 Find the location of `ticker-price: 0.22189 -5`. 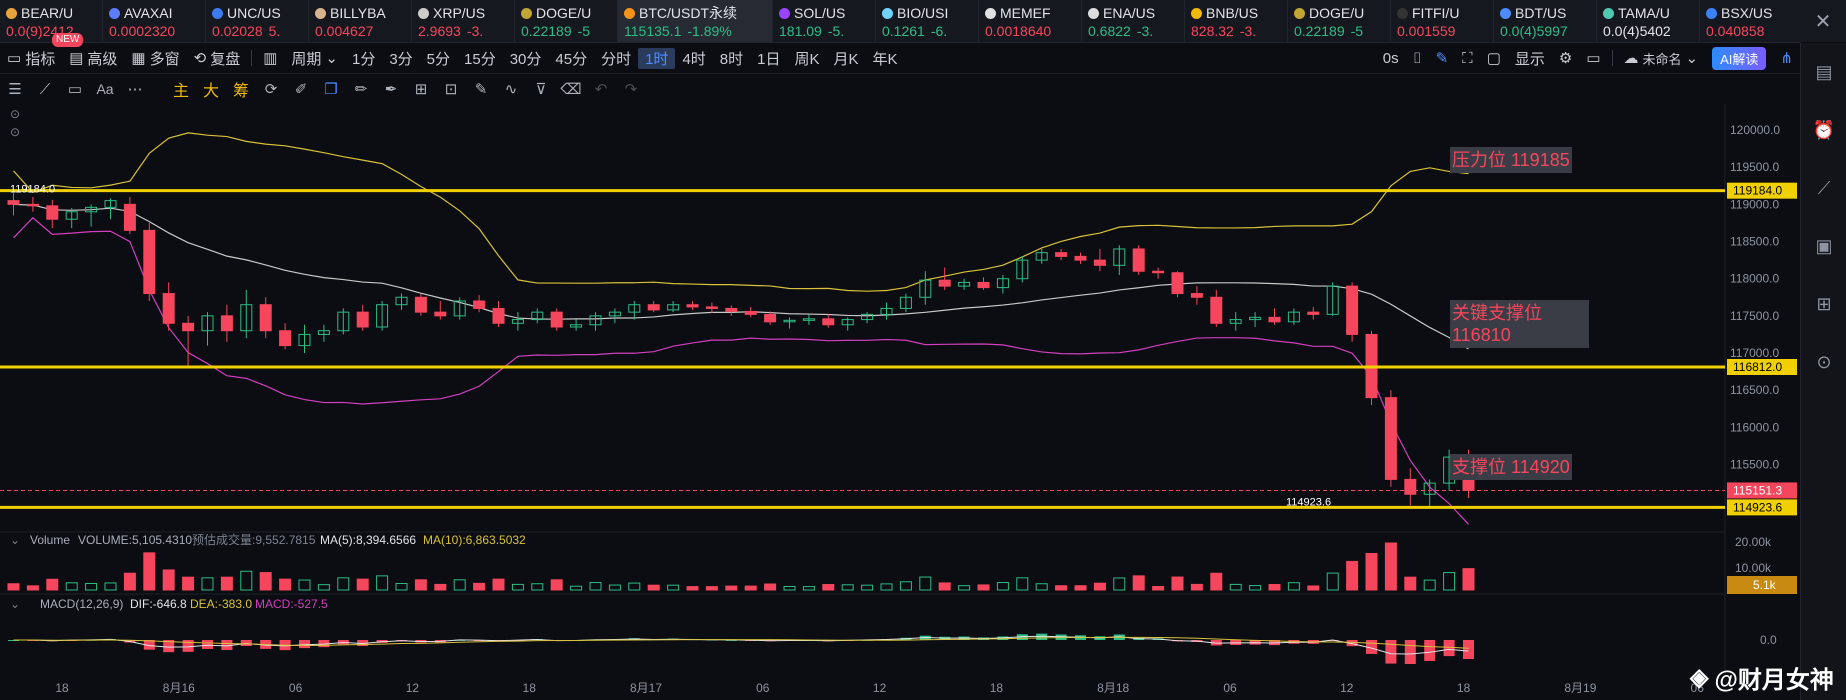

ticker-price: 0.22189 -5 is located at coordinates (569, 31).